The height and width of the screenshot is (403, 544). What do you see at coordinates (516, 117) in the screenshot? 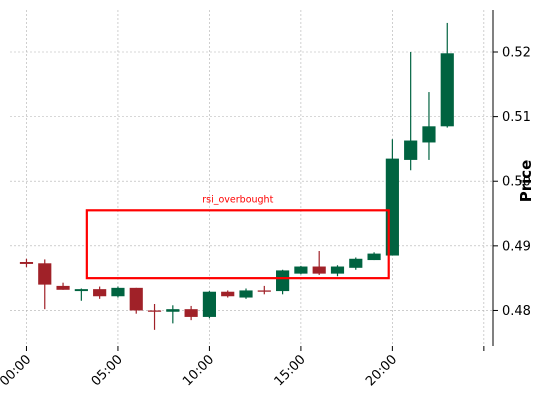
I see `y-tick-label: 0.51` at bounding box center [516, 117].